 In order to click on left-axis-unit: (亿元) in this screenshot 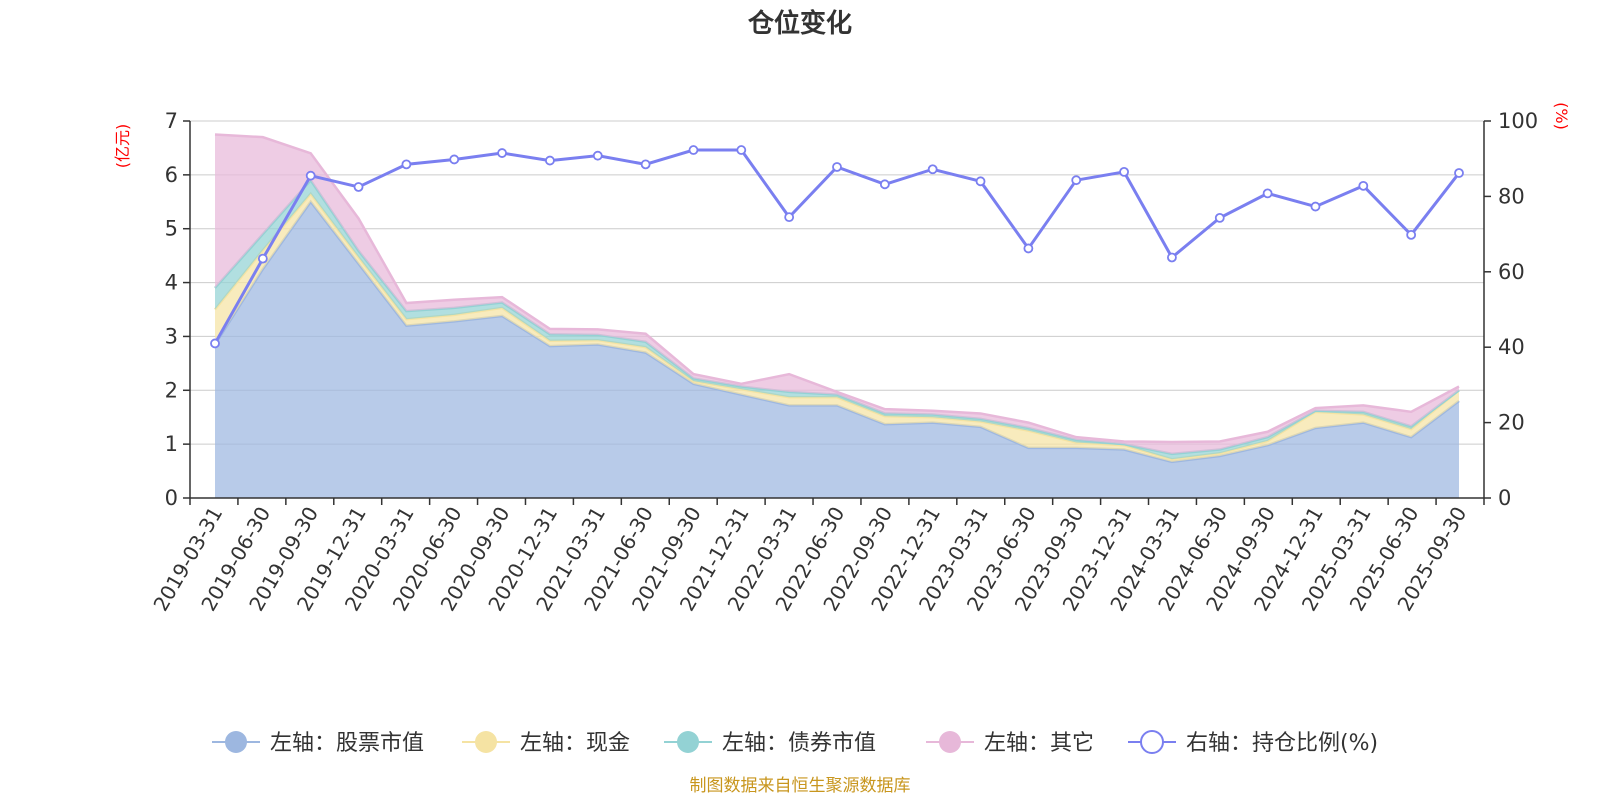, I will do `click(122, 146)`.